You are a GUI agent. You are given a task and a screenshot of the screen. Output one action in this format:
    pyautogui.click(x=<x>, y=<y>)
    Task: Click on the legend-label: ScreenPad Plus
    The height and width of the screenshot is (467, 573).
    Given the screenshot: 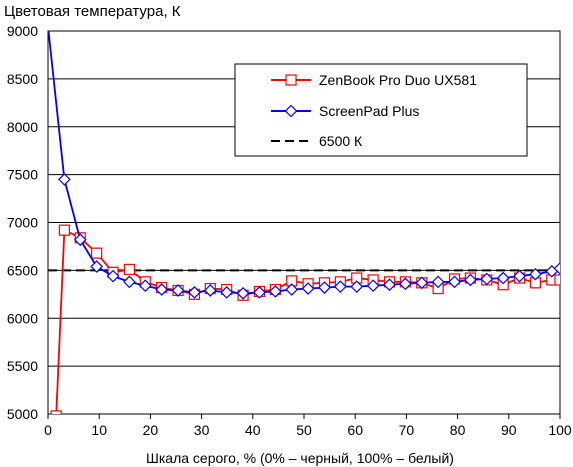 What is the action you would take?
    pyautogui.click(x=369, y=111)
    